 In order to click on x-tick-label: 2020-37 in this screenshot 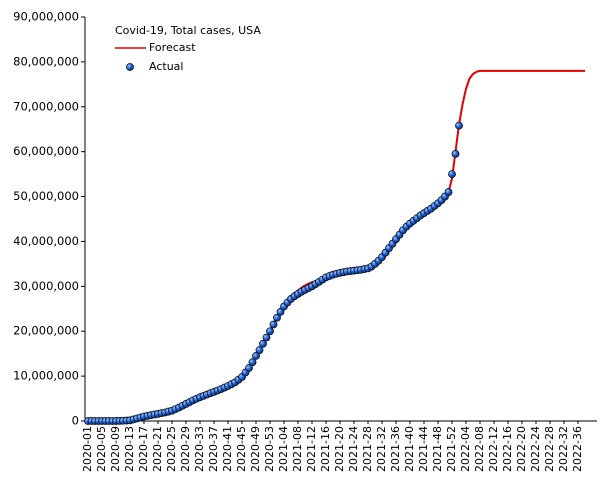, I will do `click(213, 449)`.